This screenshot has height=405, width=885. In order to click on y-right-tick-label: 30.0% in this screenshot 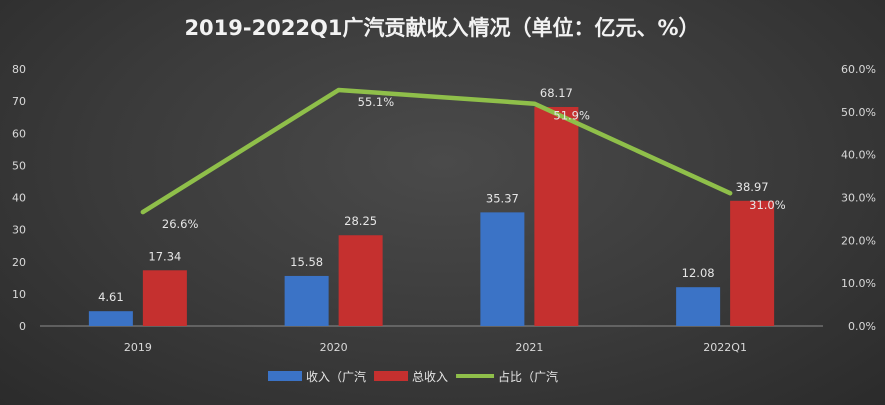, I will do `click(858, 198)`.